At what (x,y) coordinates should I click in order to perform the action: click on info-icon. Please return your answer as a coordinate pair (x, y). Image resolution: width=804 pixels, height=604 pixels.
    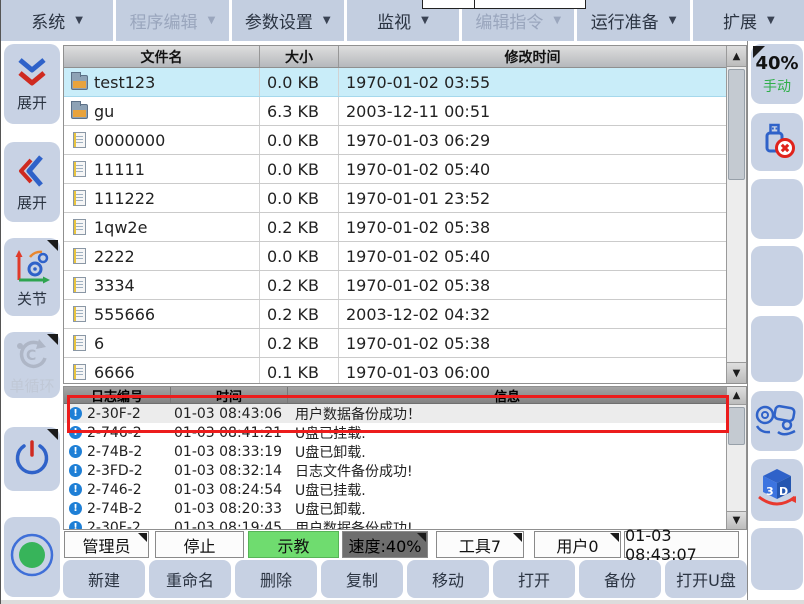
    Looking at the image, I should click on (75, 470).